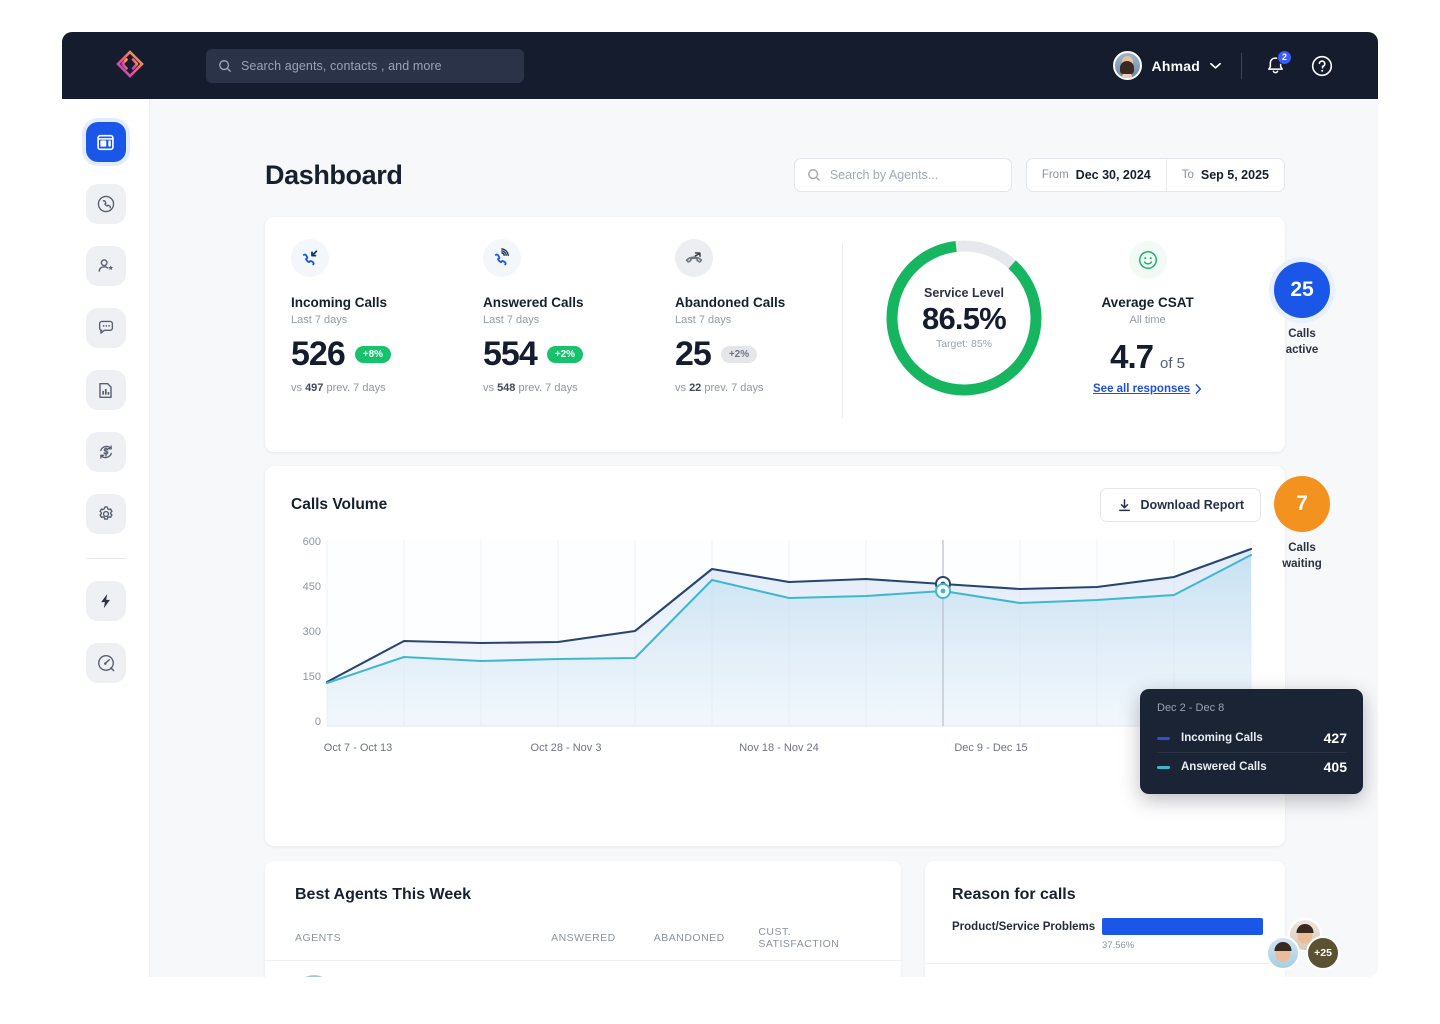 The height and width of the screenshot is (1024, 1440). Describe the element at coordinates (1064, 334) in the screenshot. I see `service-csat-group: Service Level 86.5% Target: 85%` at that location.